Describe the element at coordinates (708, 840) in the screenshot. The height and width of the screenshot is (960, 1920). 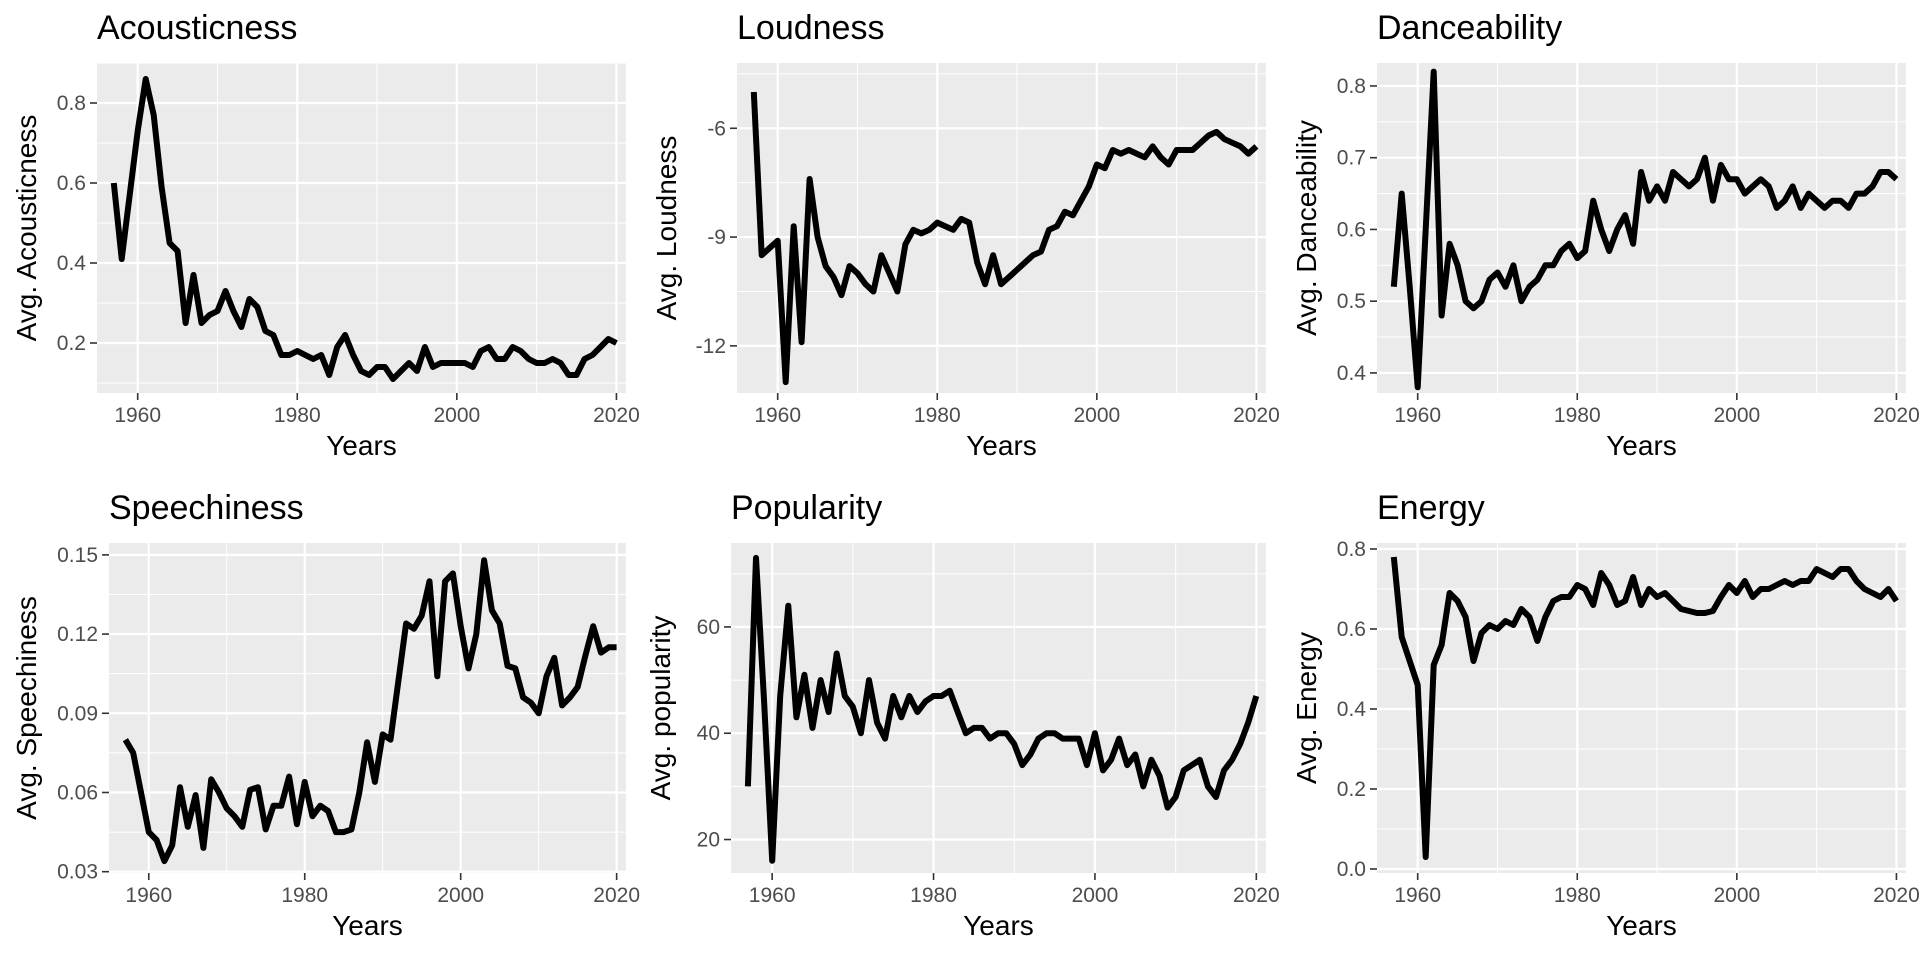
I see `popularity-y-tick-label: 20` at that location.